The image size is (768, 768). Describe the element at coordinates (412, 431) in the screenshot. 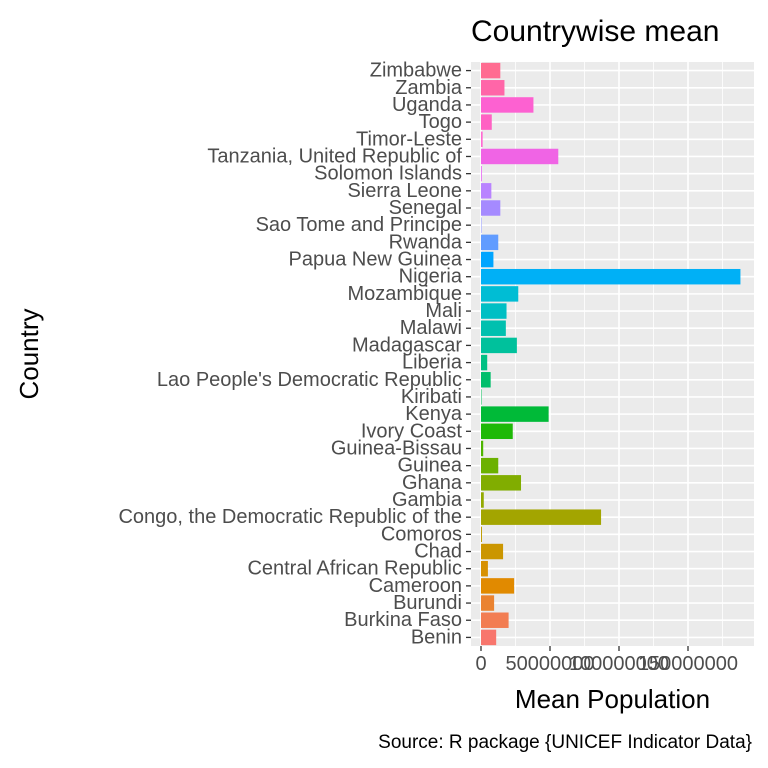

I see `y-tick-label: Ivory Coast` at that location.